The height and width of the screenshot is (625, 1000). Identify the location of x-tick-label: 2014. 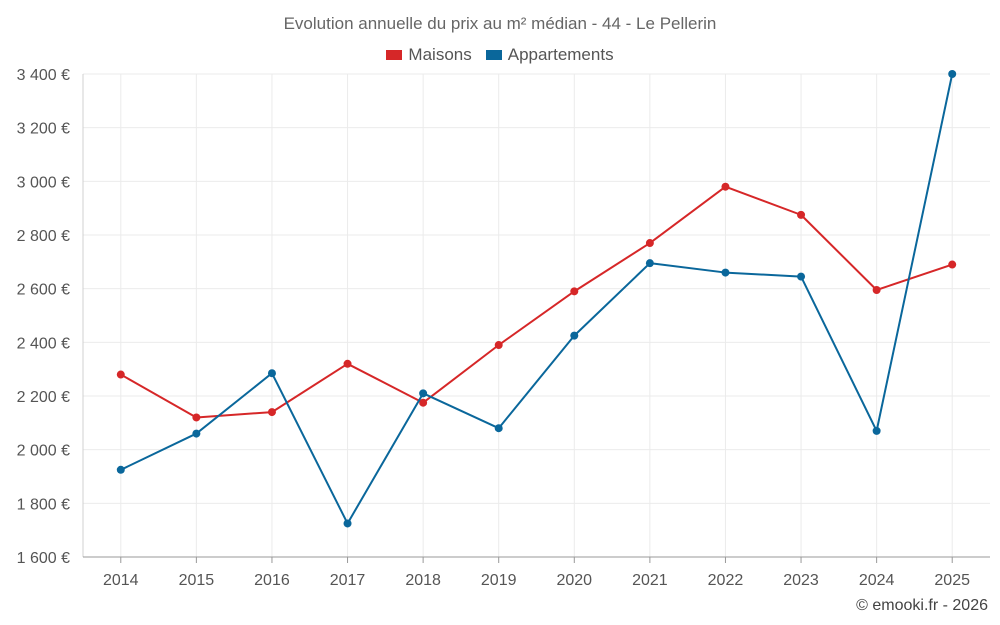
(121, 580).